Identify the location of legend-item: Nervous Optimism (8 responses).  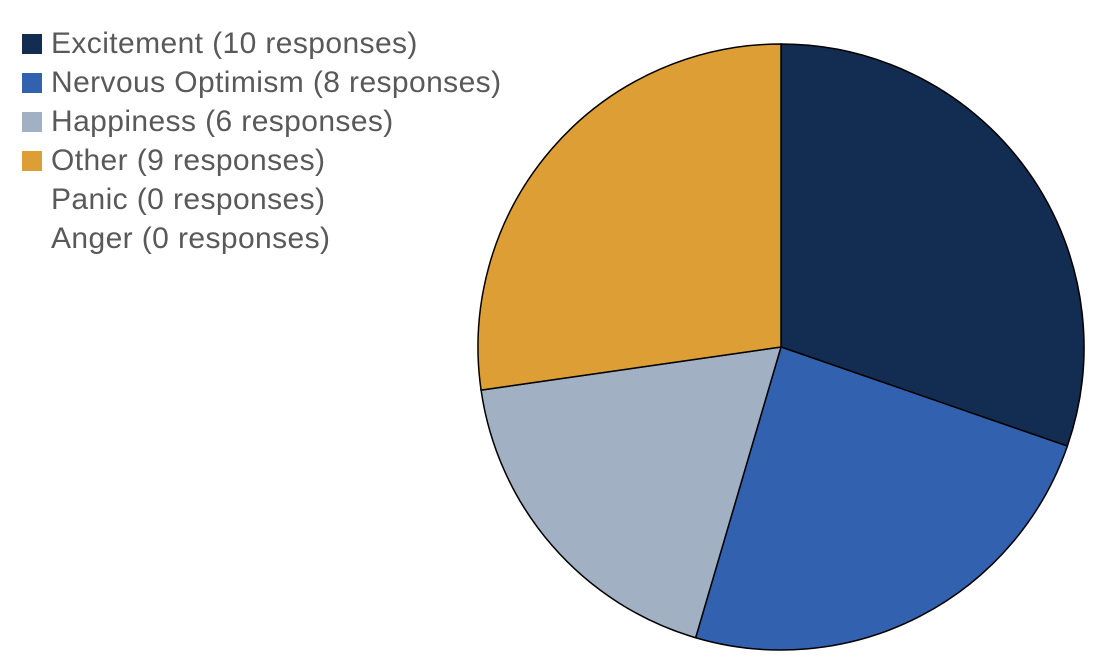
(261, 82).